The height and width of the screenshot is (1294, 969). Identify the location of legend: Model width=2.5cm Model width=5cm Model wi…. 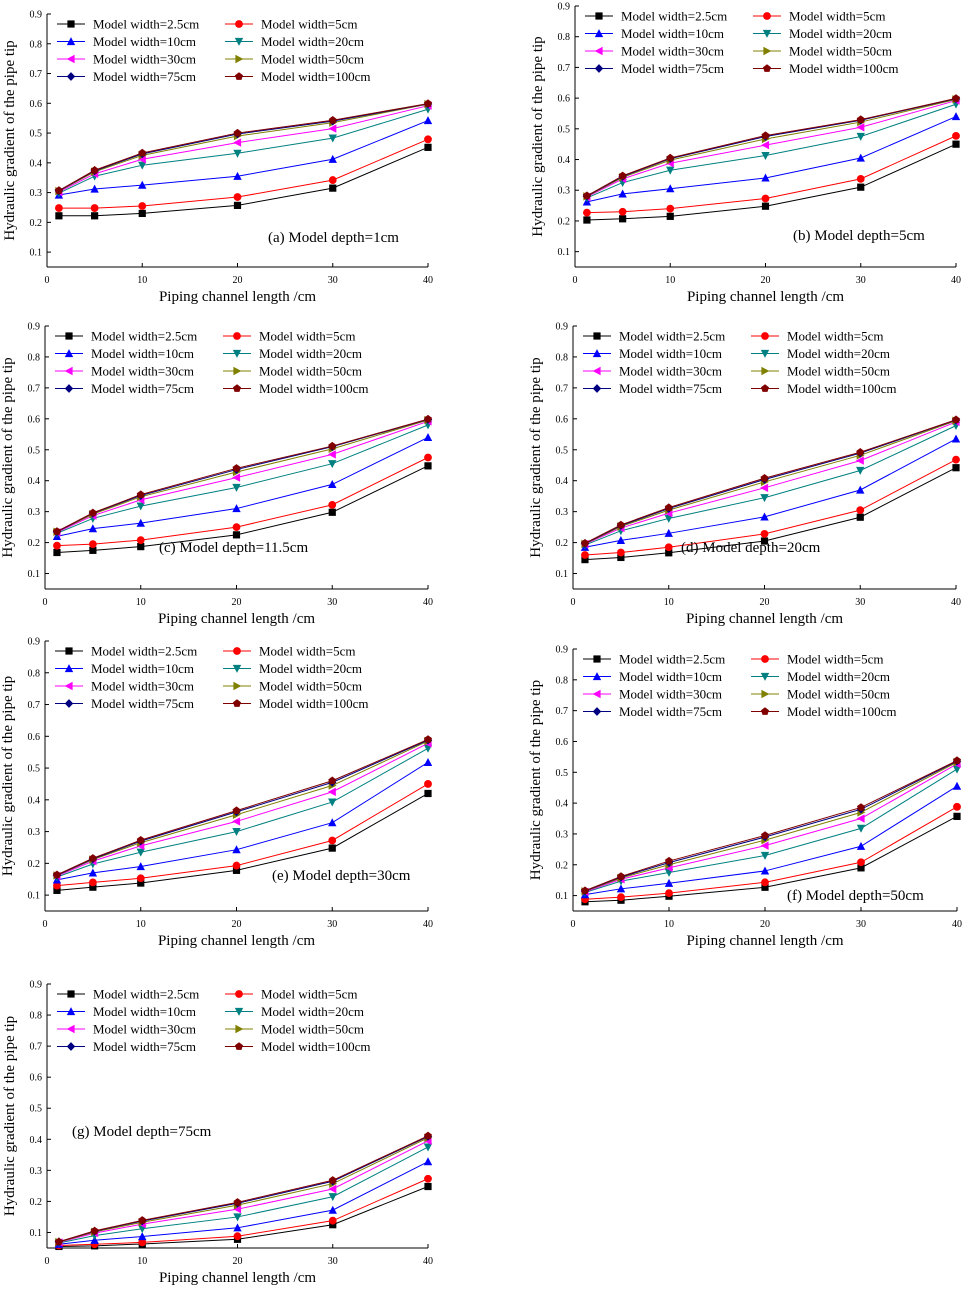
(740, 685).